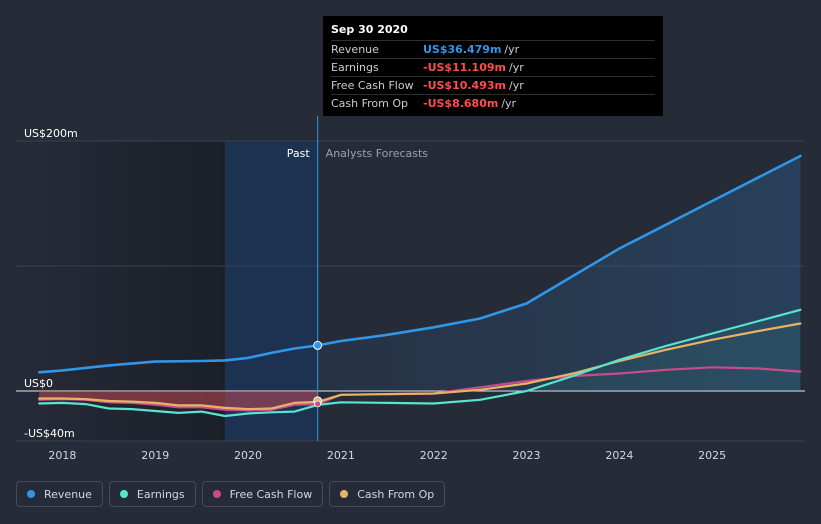 The width and height of the screenshot is (821, 524). Describe the element at coordinates (178, 400) in the screenshot. I see `negative-cash-area` at that location.